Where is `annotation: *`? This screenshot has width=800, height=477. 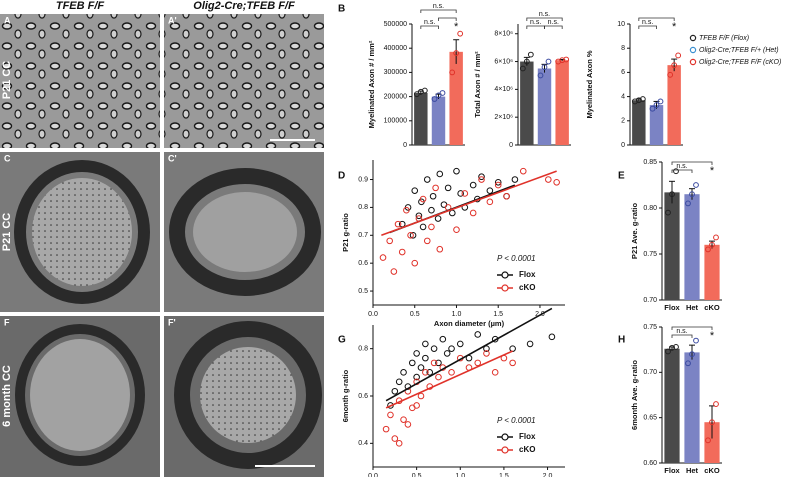 annotation: * is located at coordinates (456, 27).